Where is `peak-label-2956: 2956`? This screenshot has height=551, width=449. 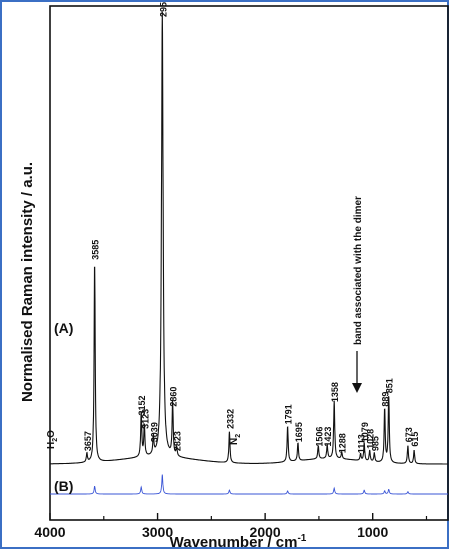
peak-label-2956: 2956 is located at coordinates (163, 9).